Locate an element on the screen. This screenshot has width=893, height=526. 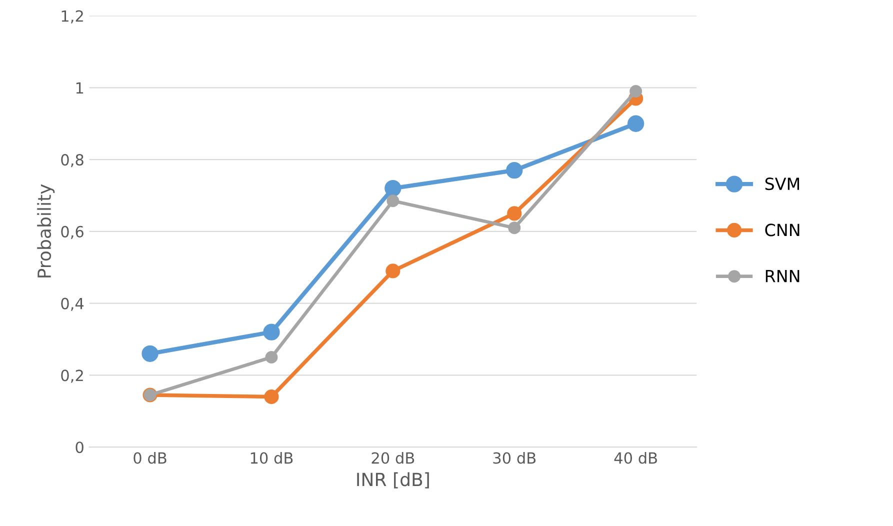
y-tick-label: 1 is located at coordinates (80, 88).